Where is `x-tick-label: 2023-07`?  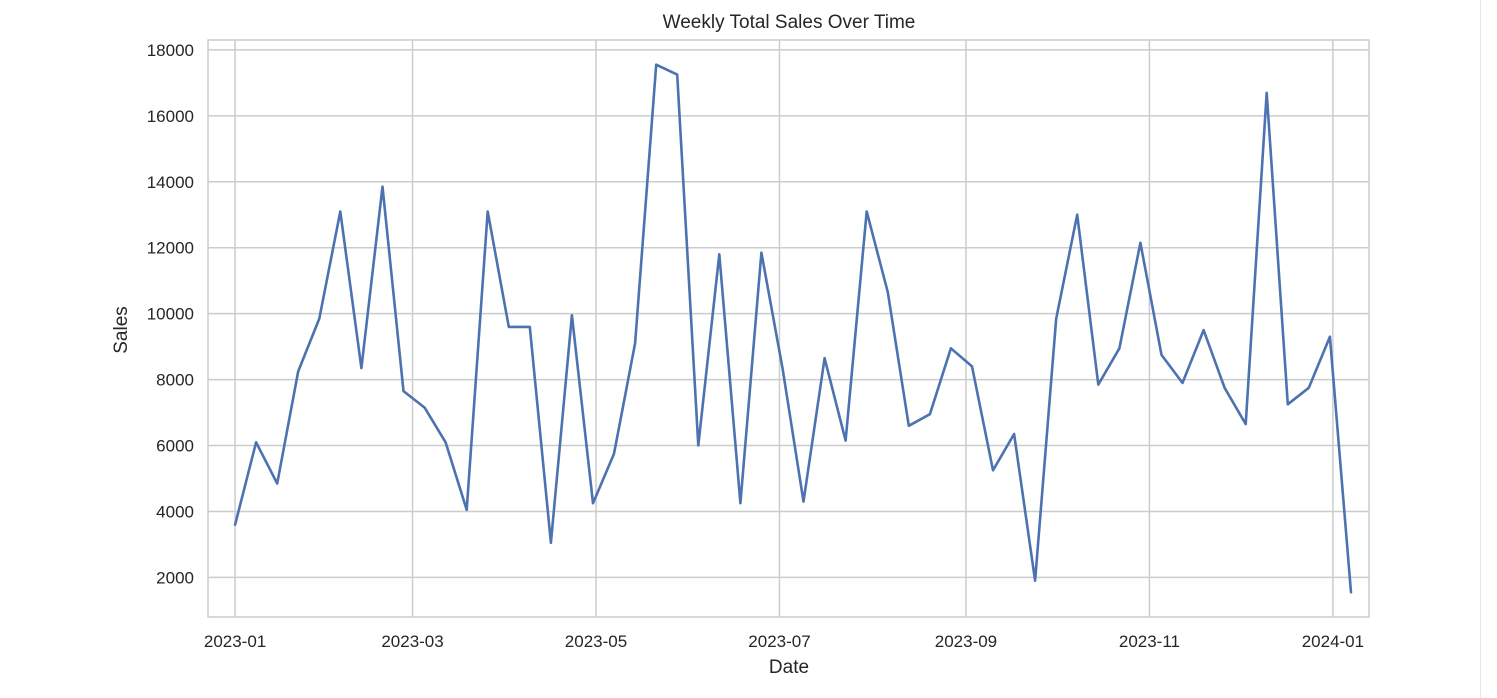 x-tick-label: 2023-07 is located at coordinates (779, 641).